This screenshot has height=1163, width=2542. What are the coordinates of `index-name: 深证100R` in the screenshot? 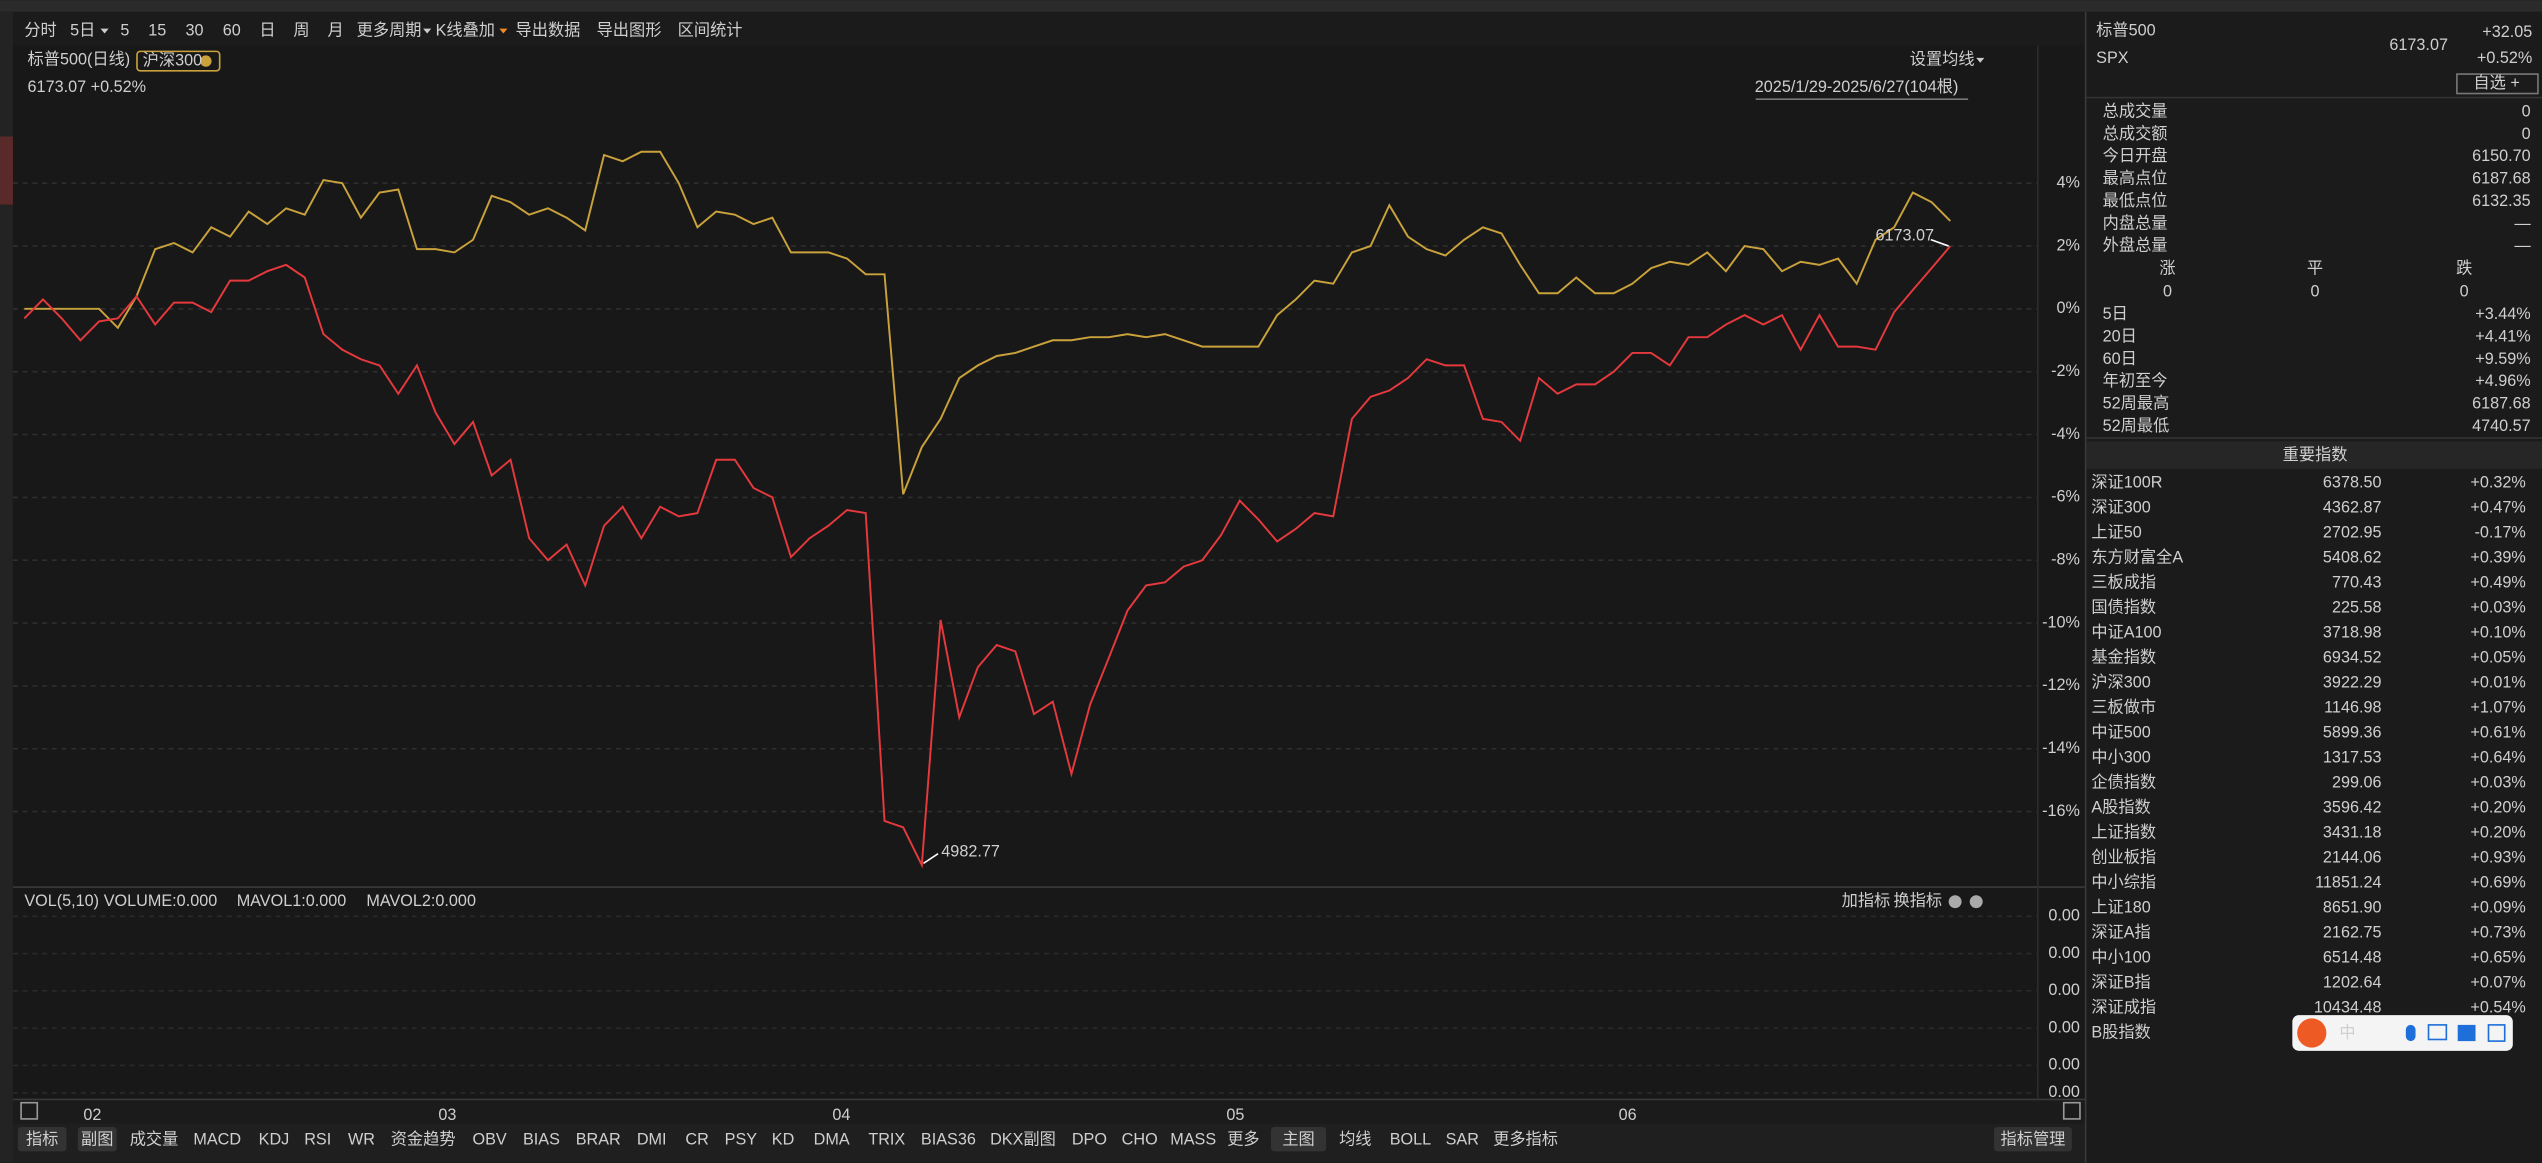 It's located at (2126, 483).